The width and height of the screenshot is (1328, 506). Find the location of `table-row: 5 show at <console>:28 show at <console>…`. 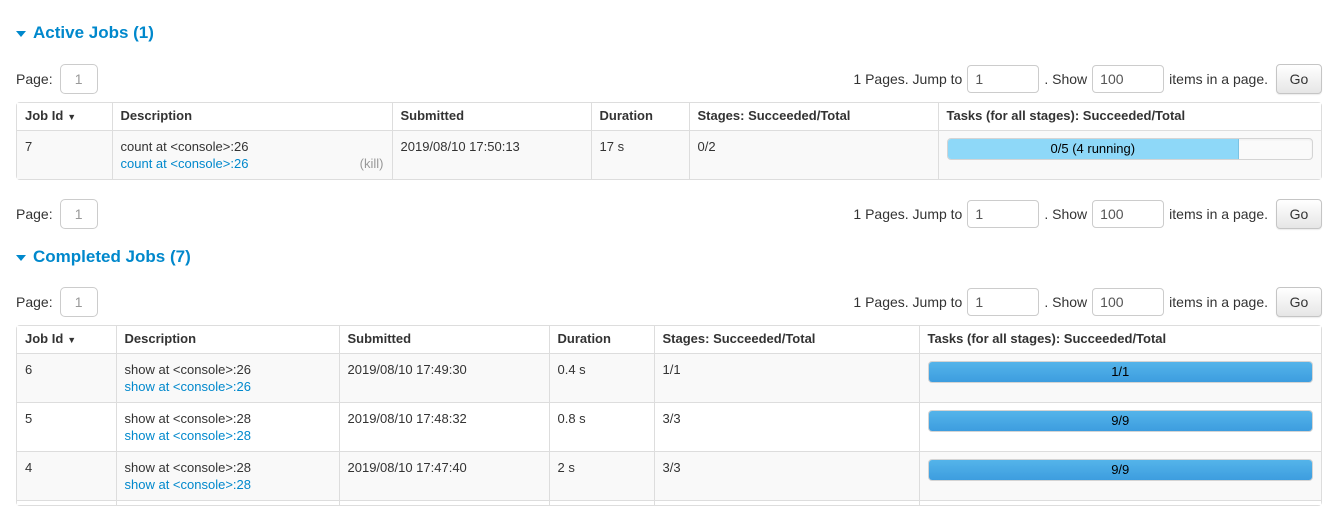

table-row: 5 show at <console>:28 show at <console>… is located at coordinates (669, 427).